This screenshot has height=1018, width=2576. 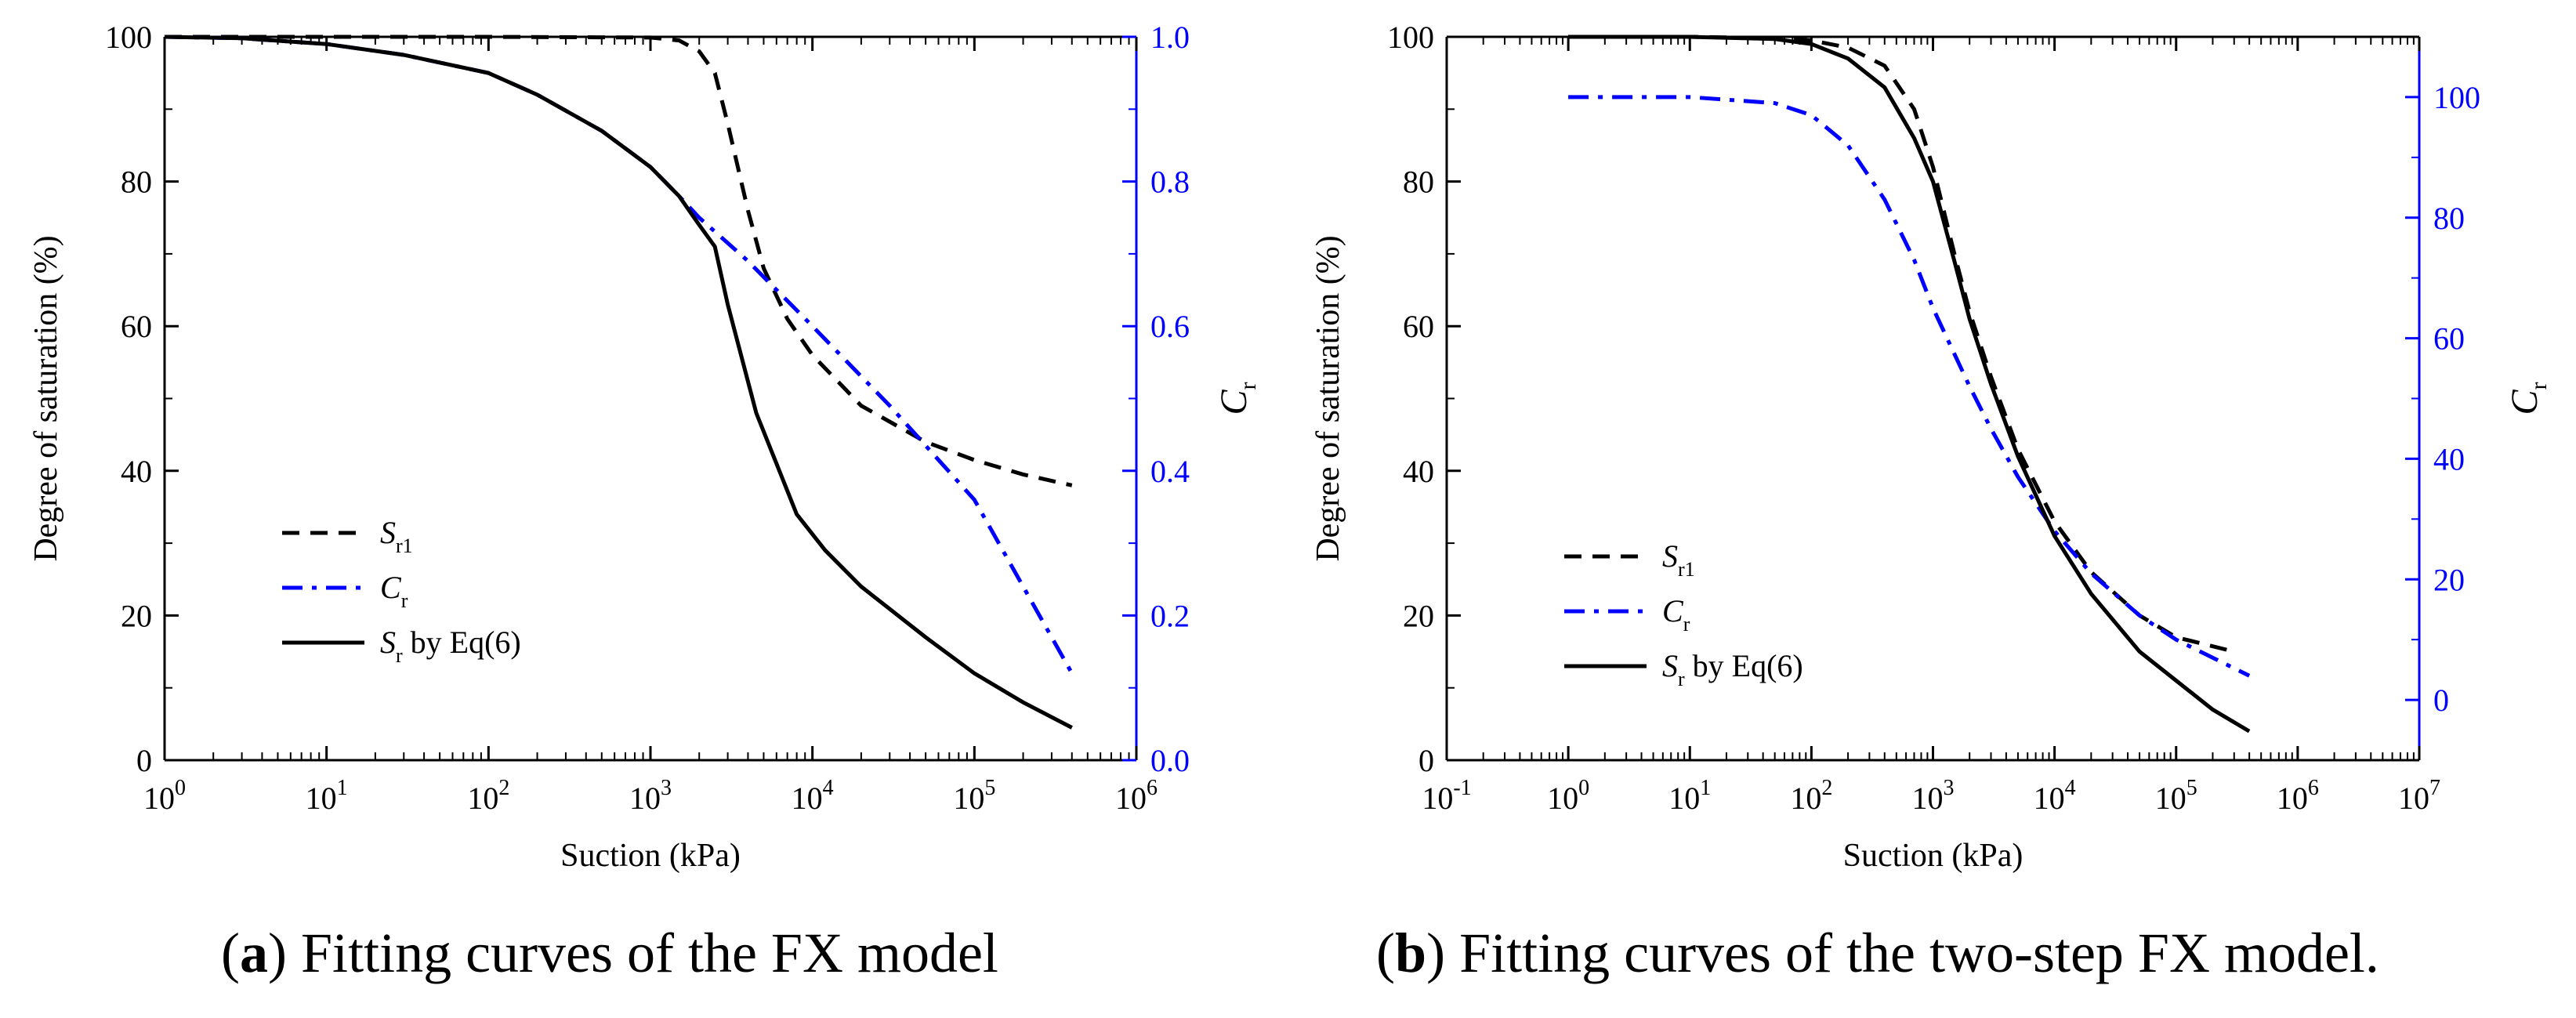 I want to click on y2-tick-label: 40, so click(x=2449, y=459).